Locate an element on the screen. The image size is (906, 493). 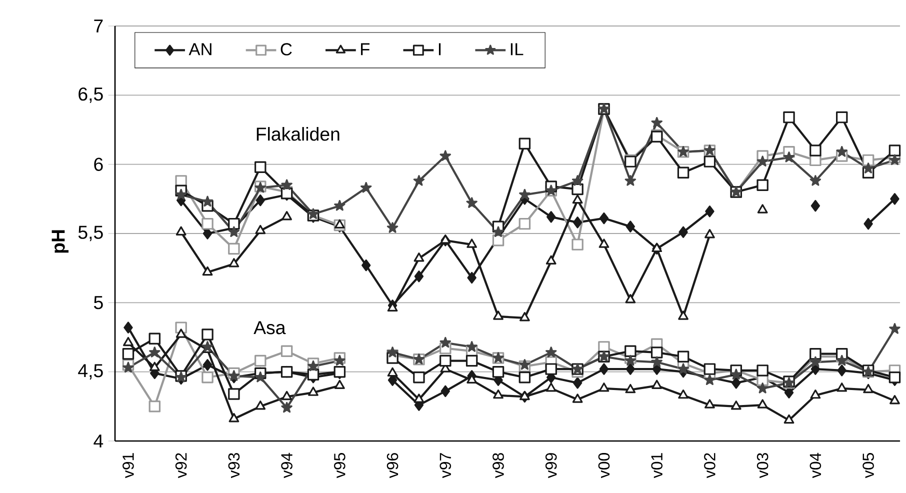
x-tick-label: v05 is located at coordinates (868, 465).